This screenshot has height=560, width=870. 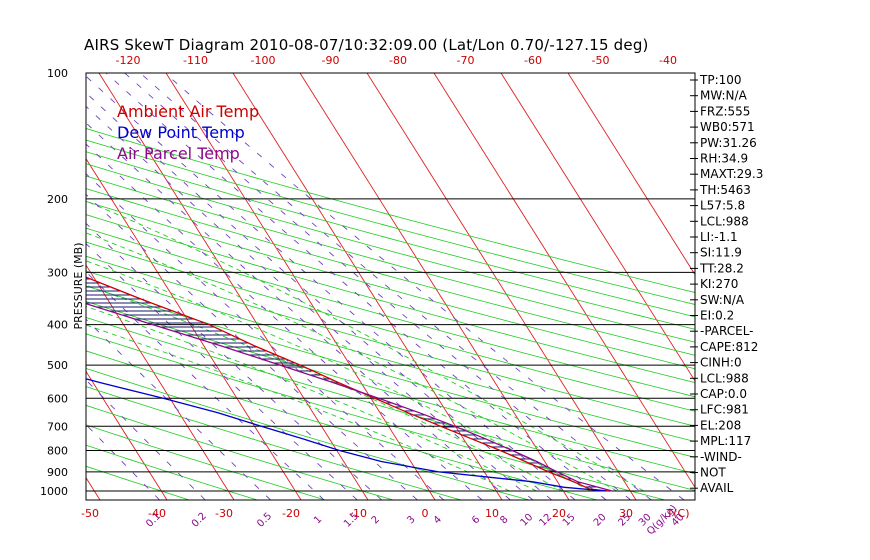 I want to click on pressure-tick-label: 400, so click(x=57, y=325).